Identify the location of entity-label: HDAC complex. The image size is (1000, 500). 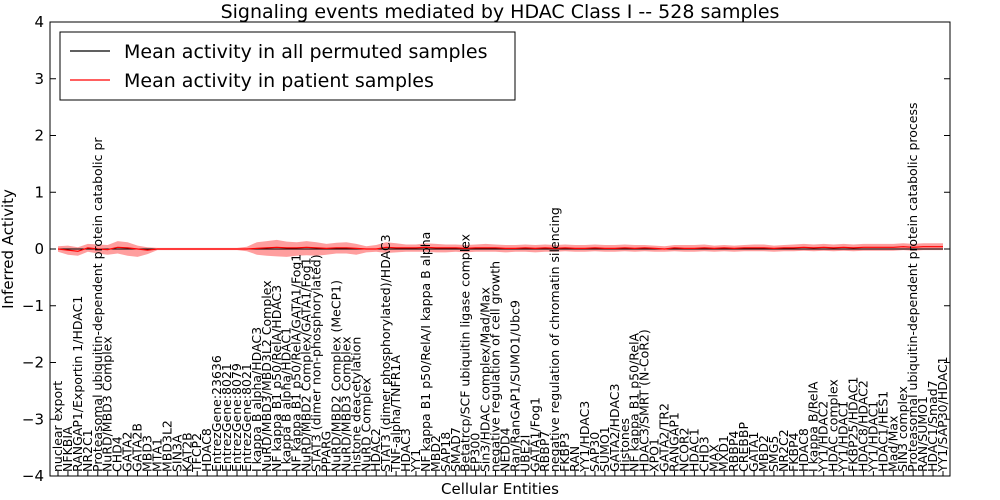
(833, 425).